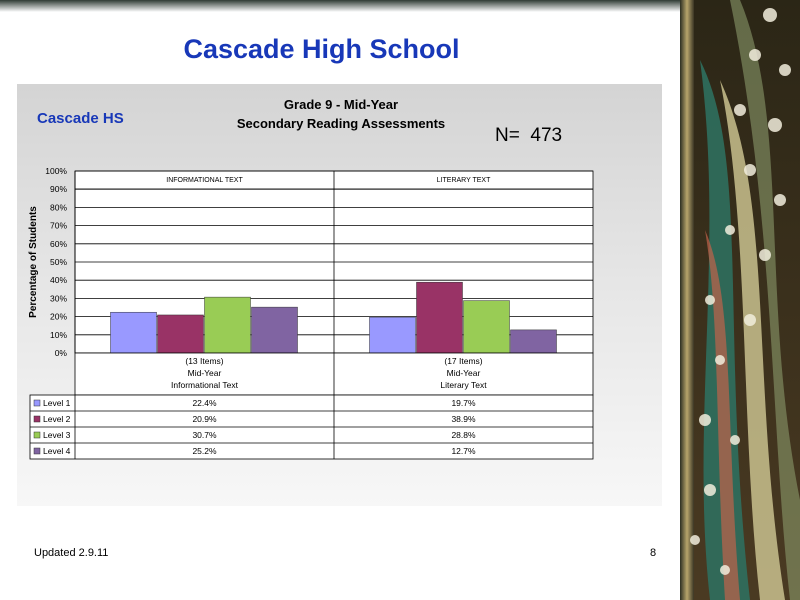  Describe the element at coordinates (464, 180) in the screenshot. I see `panel-header-label: LITERARY TEXT` at that location.